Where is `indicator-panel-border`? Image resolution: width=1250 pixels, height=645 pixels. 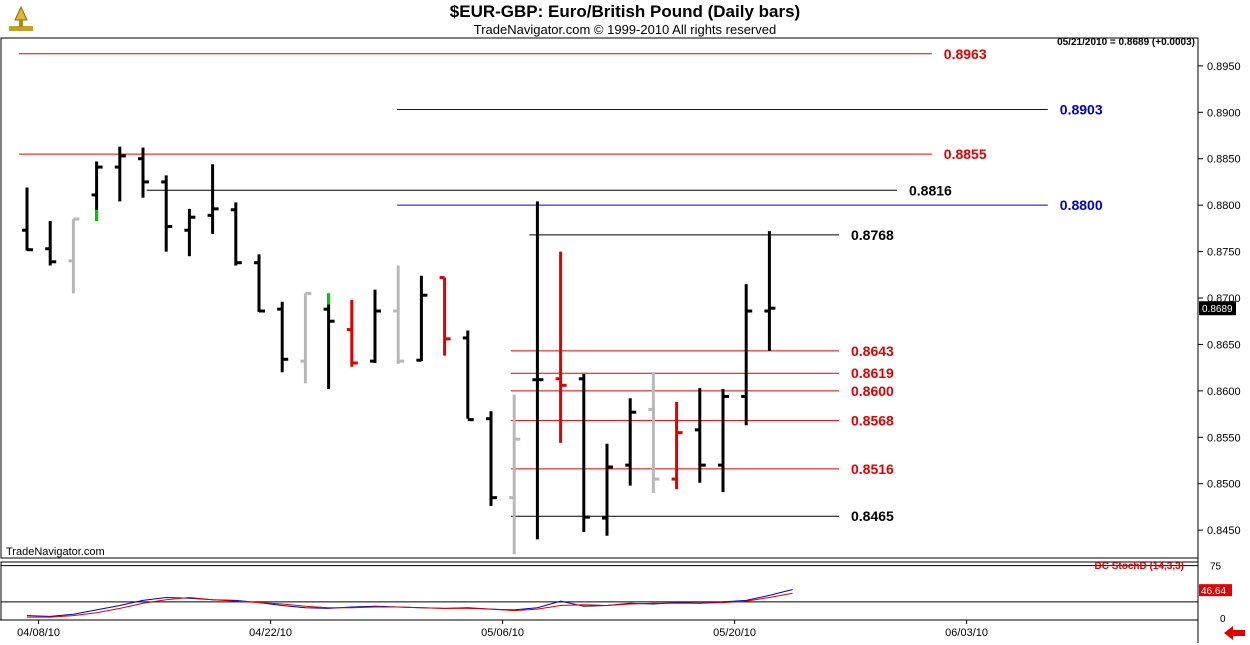 indicator-panel-border is located at coordinates (599, 591).